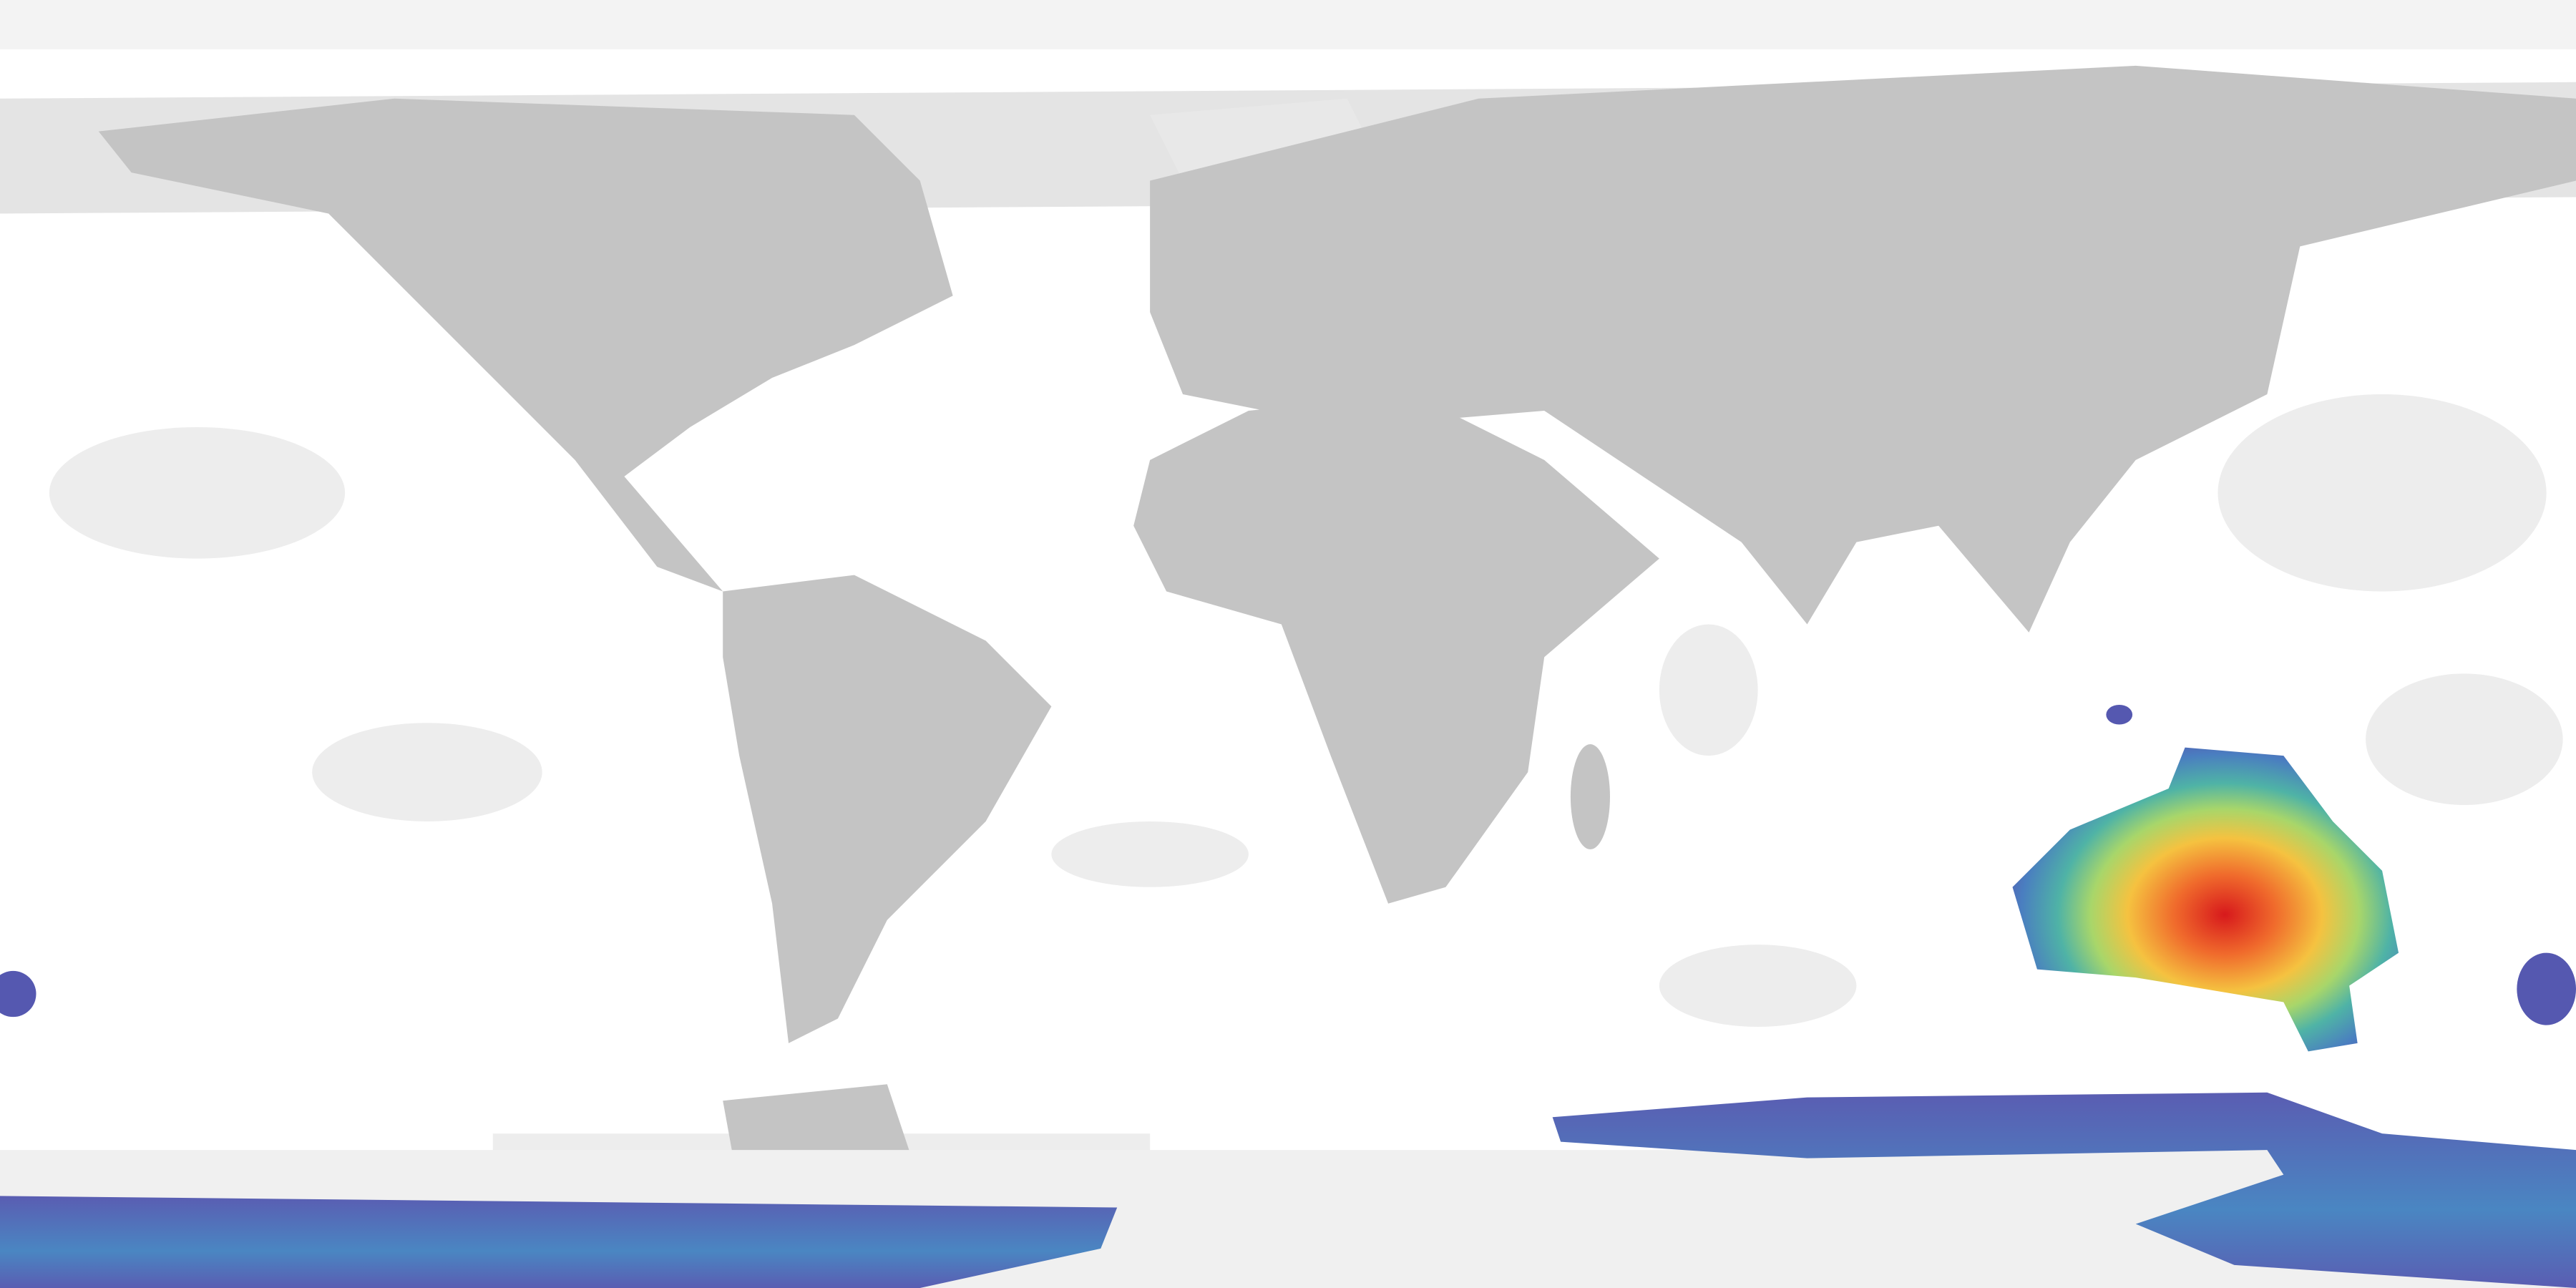 This screenshot has height=1288, width=2576. I want to click on heat-spot-west, so click(18, 994).